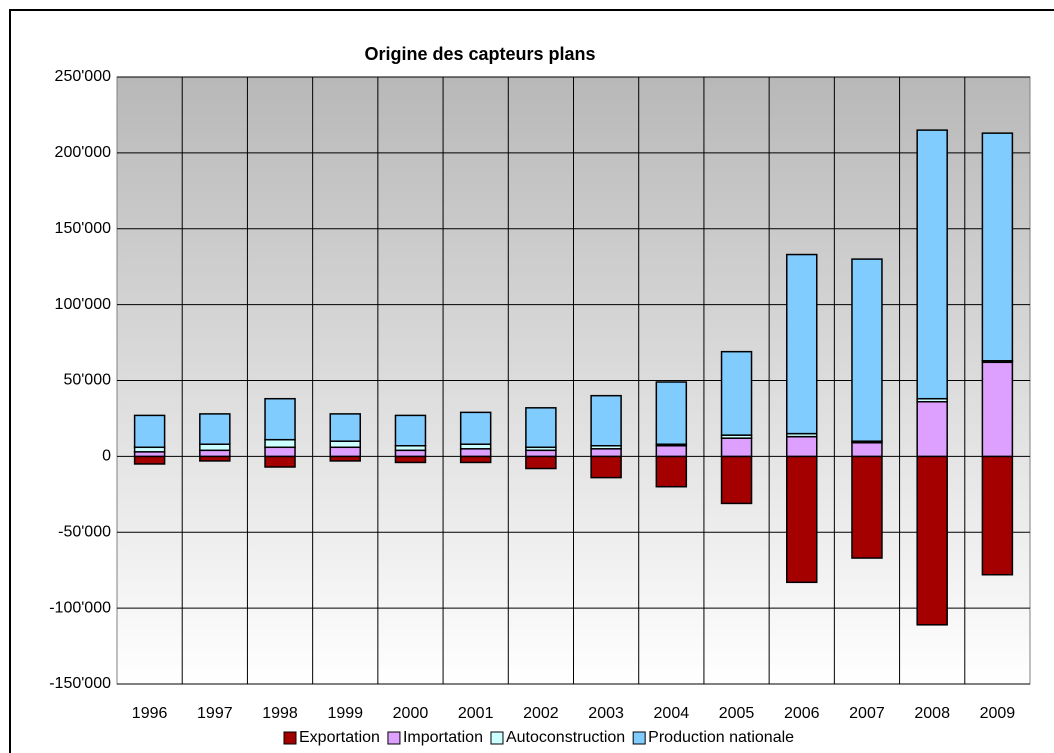 The height and width of the screenshot is (753, 1054). Describe the element at coordinates (150, 713) in the screenshot. I see `x-tick-label: 1996` at that location.